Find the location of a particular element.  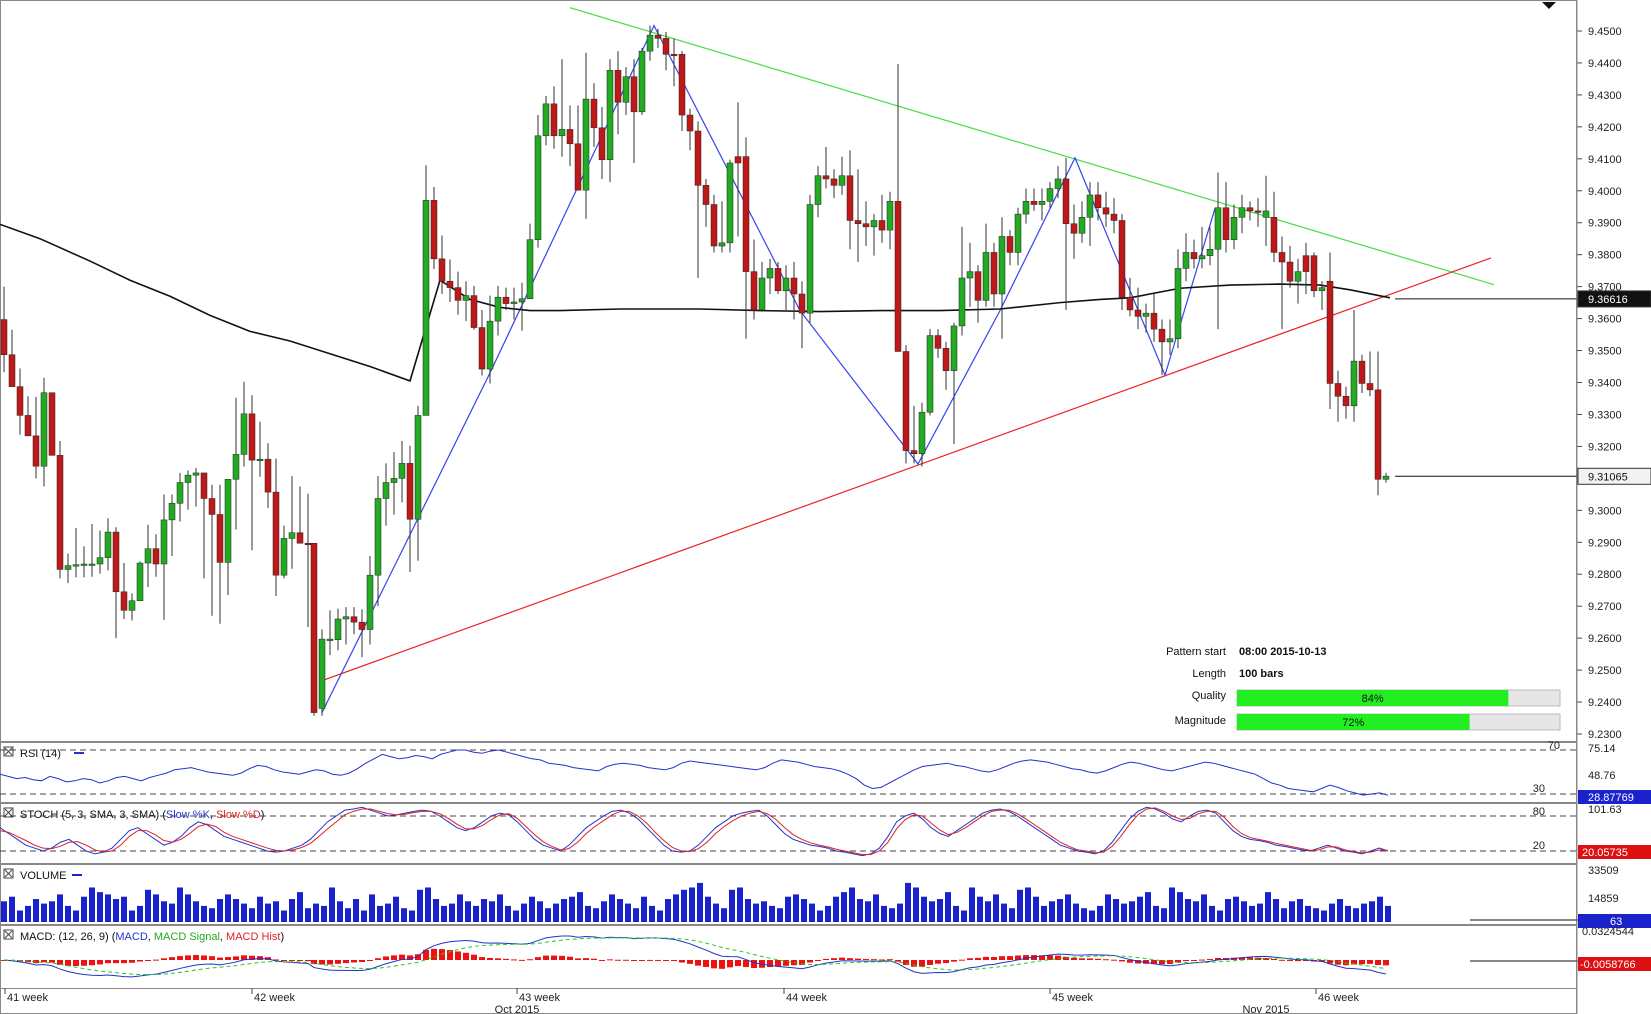

y-tick-label: 9.3800 is located at coordinates (1605, 256).